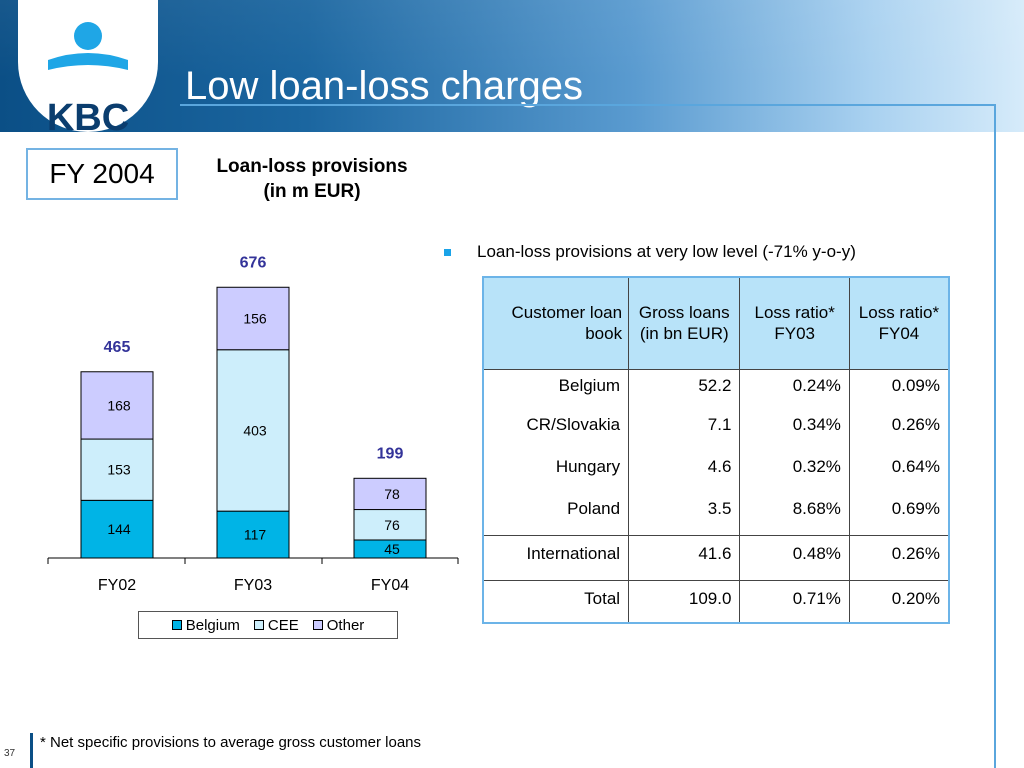 This screenshot has width=1024, height=768. Describe the element at coordinates (283, 625) in the screenshot. I see `legend-label-cee: CEE` at that location.